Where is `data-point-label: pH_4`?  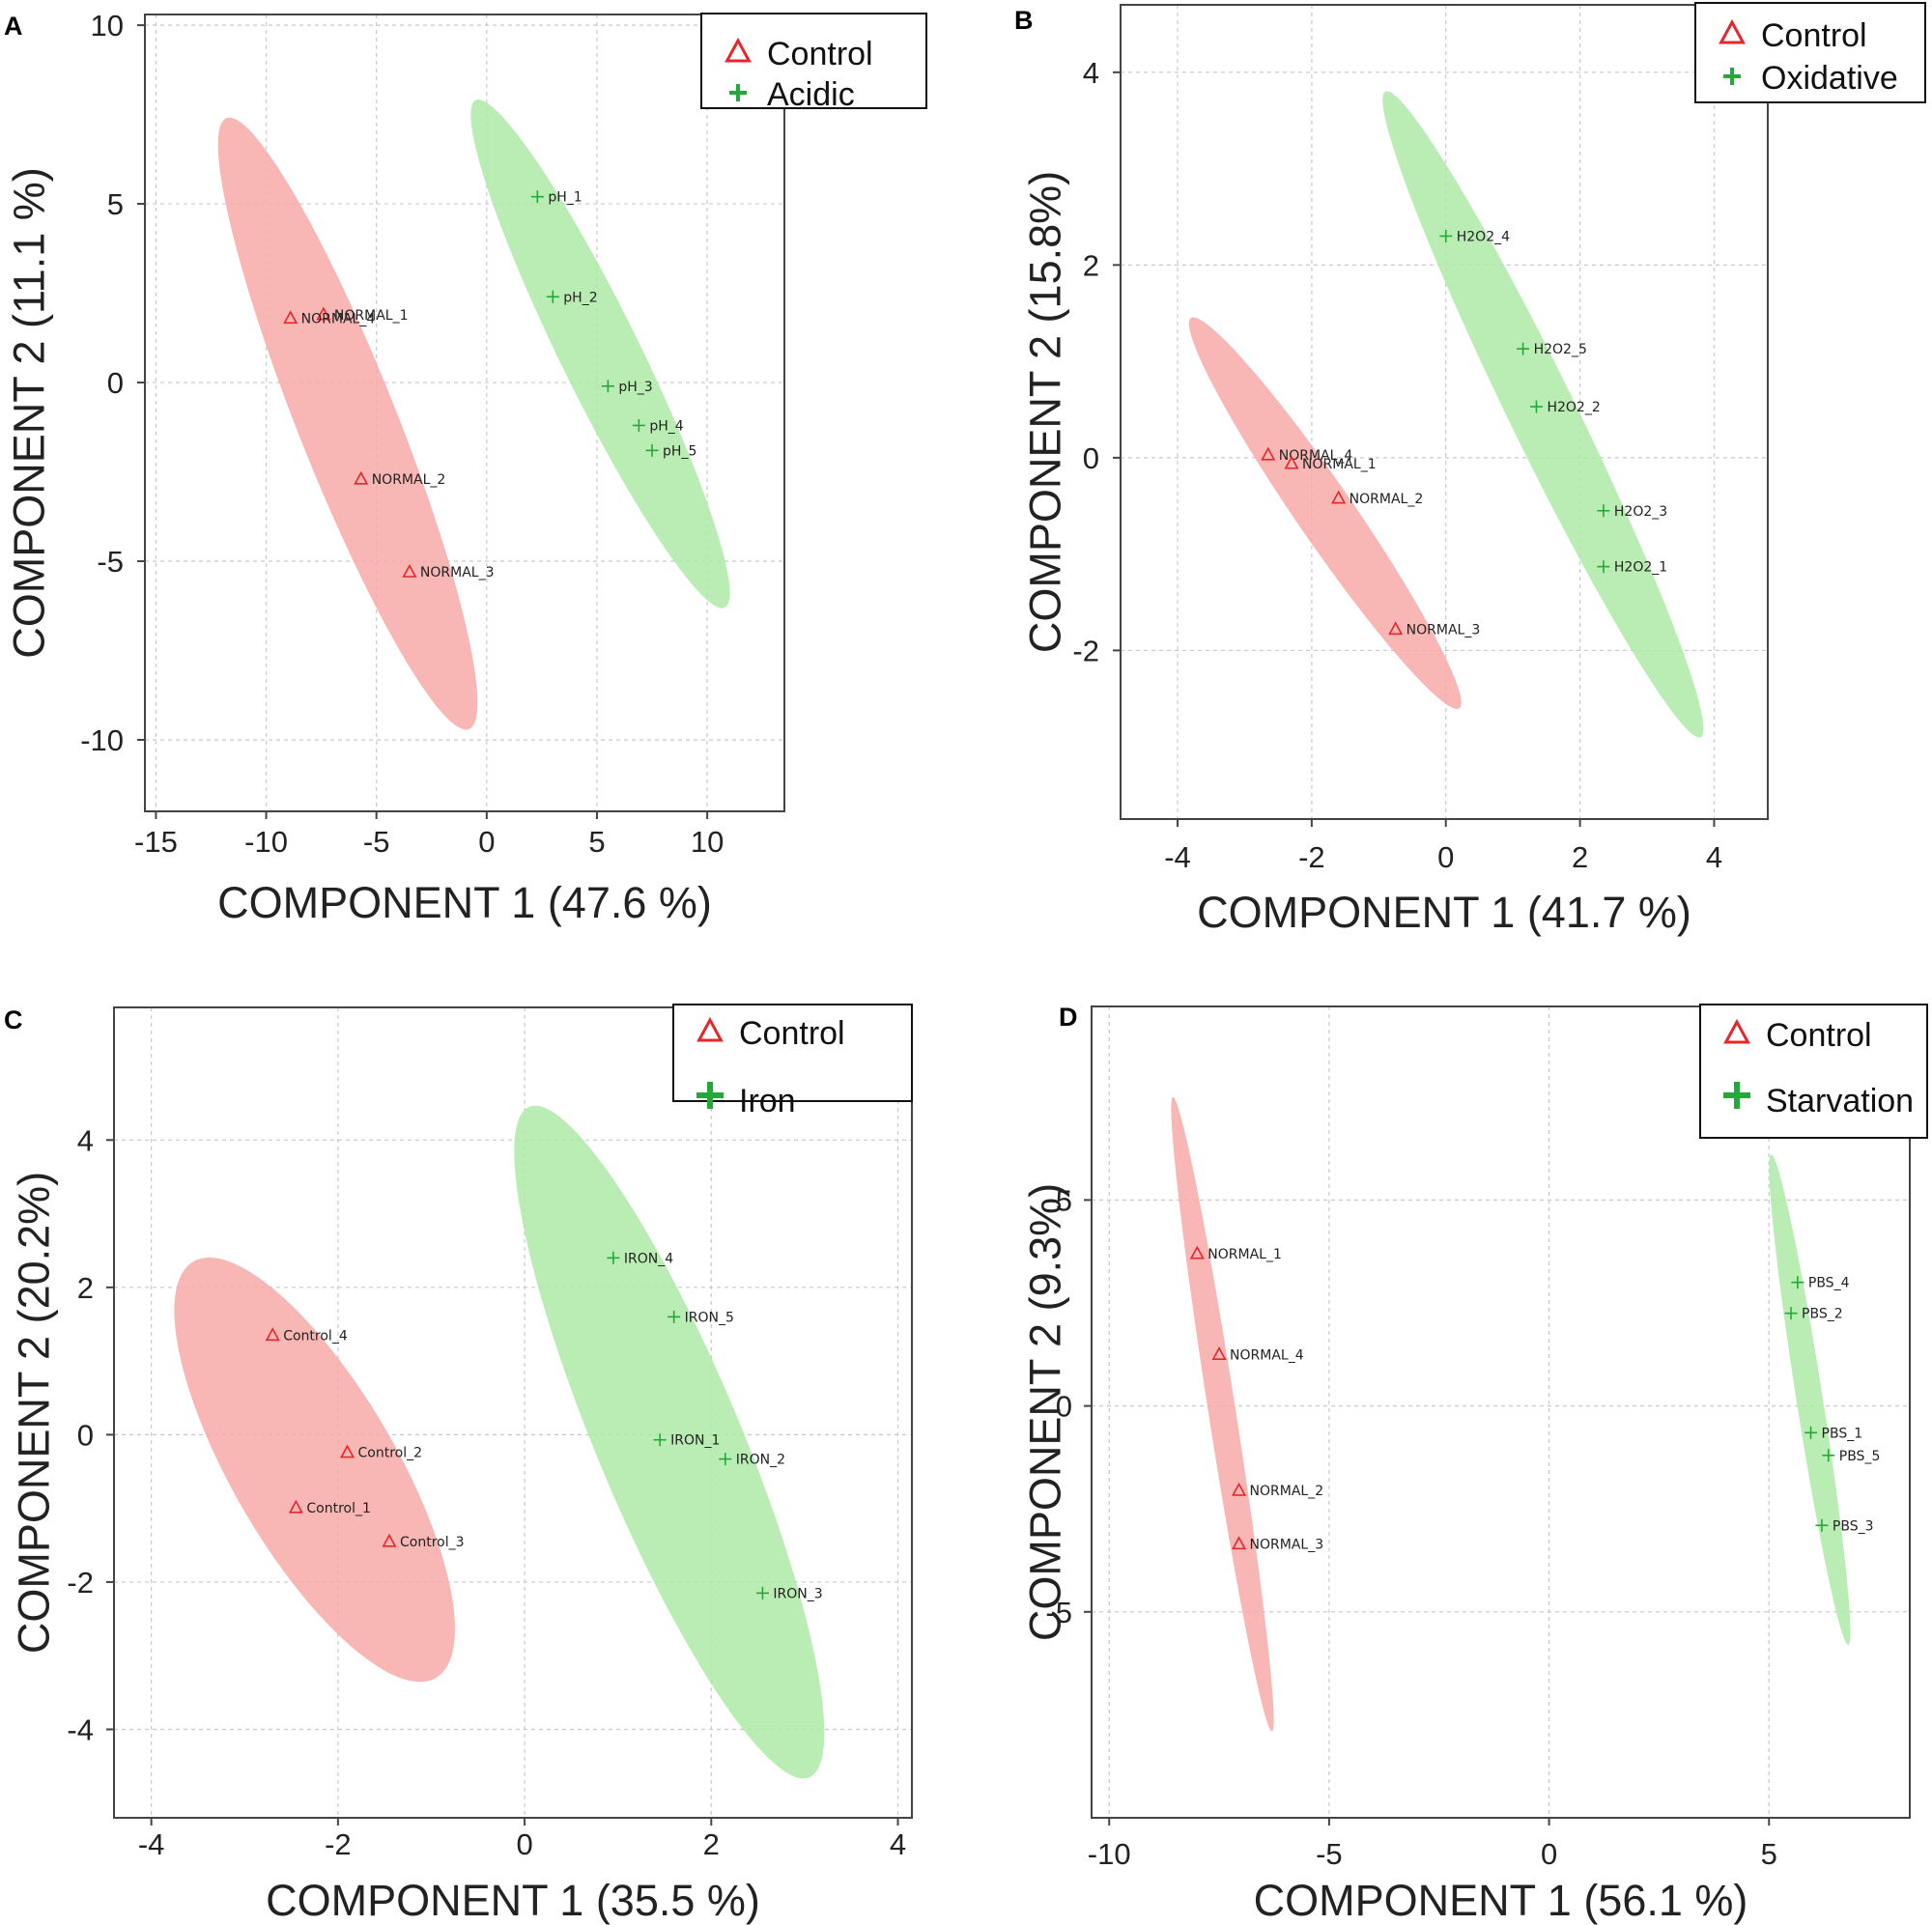 data-point-label: pH_4 is located at coordinates (666, 426).